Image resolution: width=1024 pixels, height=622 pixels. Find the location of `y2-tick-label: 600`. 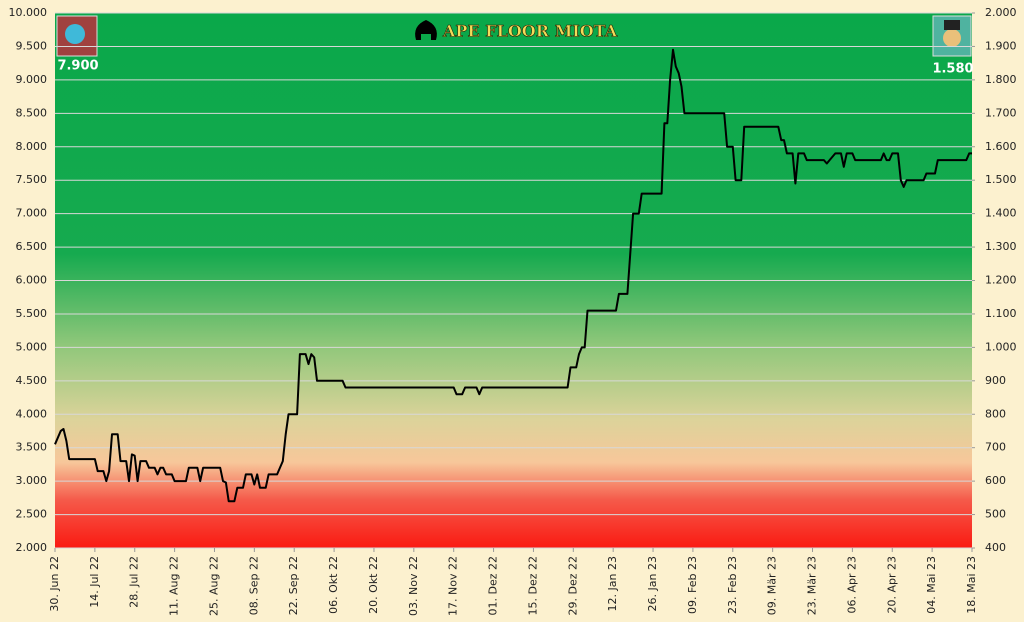

y2-tick-label: 600 is located at coordinates (995, 480).